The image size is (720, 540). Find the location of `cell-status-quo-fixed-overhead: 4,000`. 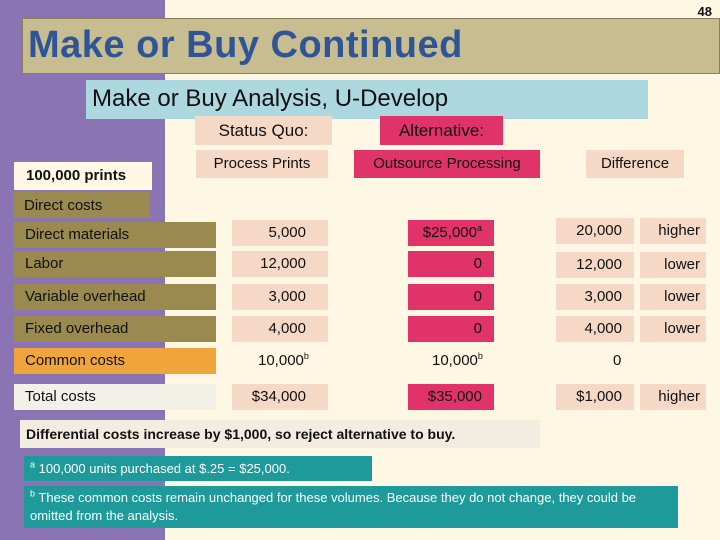

cell-status-quo-fixed-overhead: 4,000 is located at coordinates (280, 329).